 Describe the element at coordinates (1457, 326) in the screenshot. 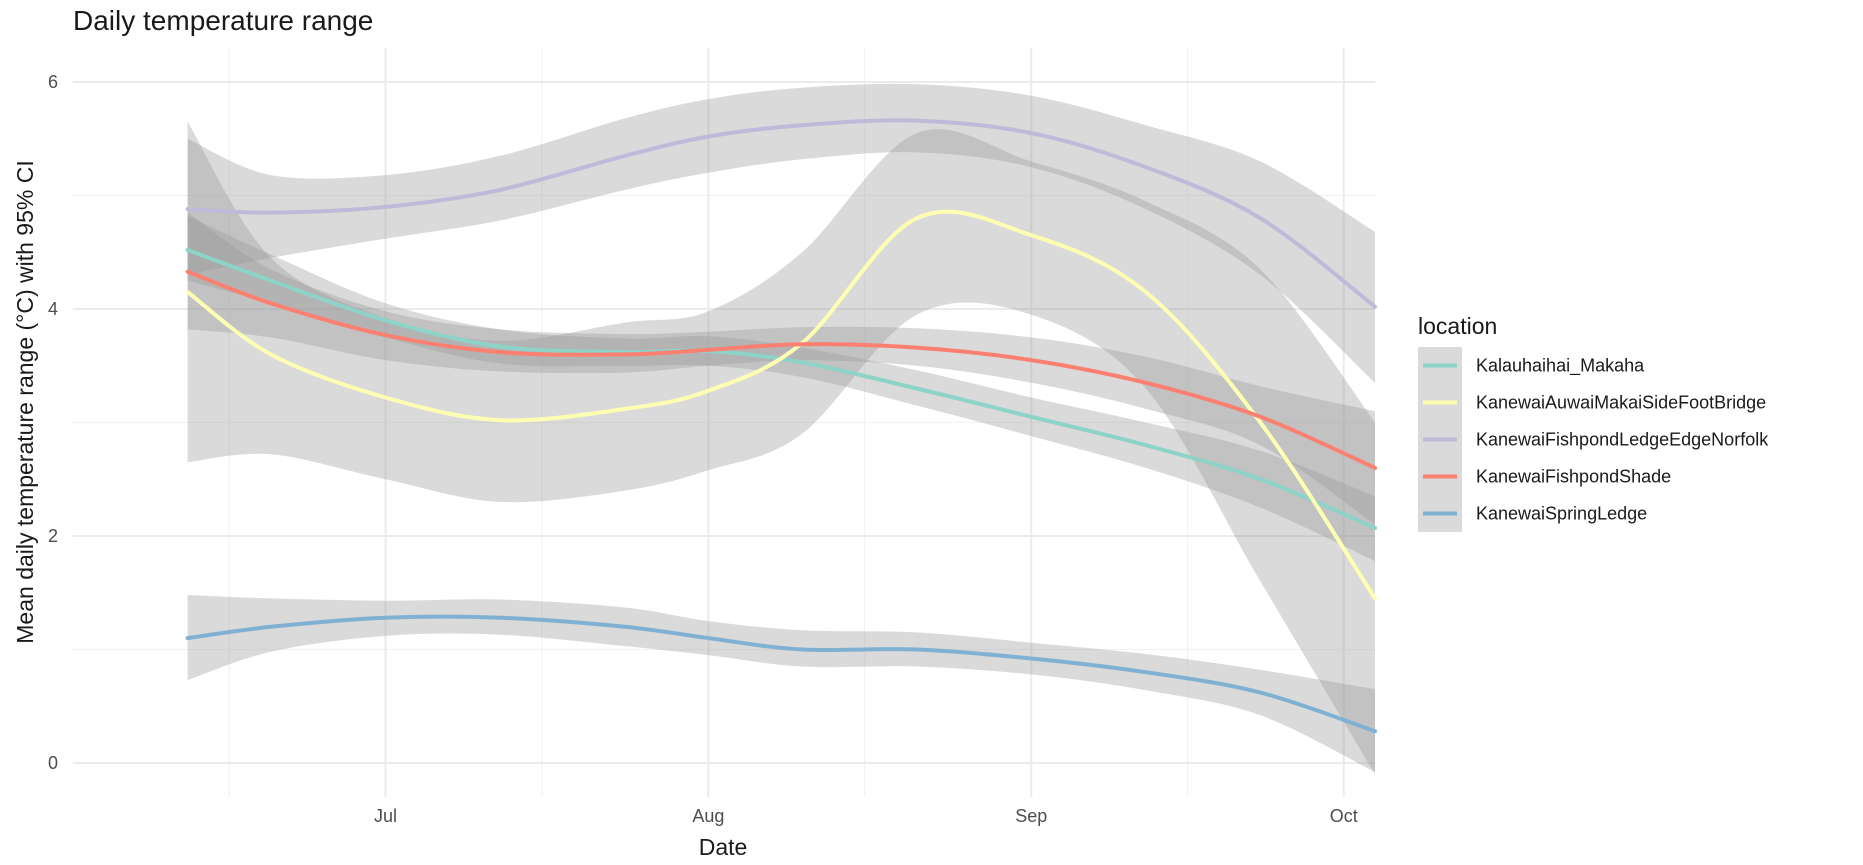

I see `legend-title: location` at that location.